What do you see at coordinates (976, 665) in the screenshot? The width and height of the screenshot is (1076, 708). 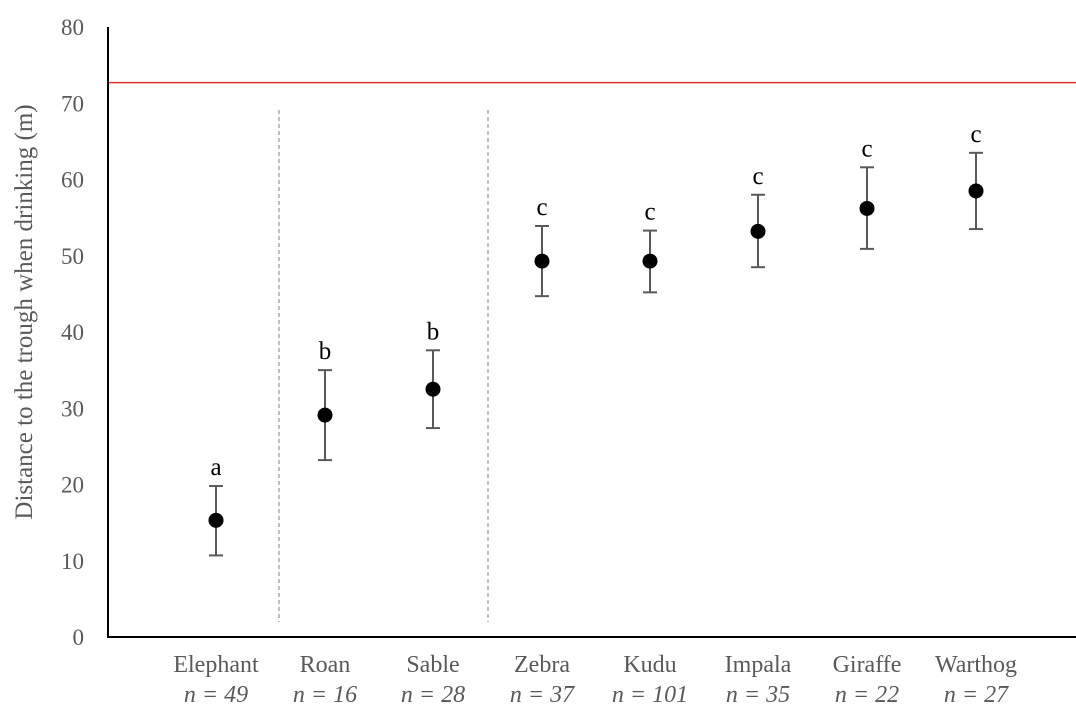 I see `x-category-label: Warthog` at bounding box center [976, 665].